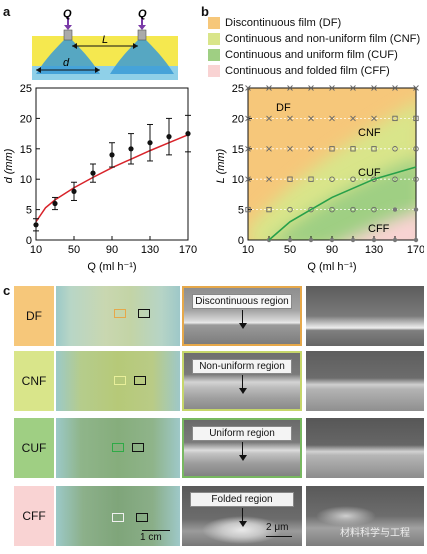  Describe the element at coordinates (344, 199) in the screenshot. I see `region-cuf` at that location.